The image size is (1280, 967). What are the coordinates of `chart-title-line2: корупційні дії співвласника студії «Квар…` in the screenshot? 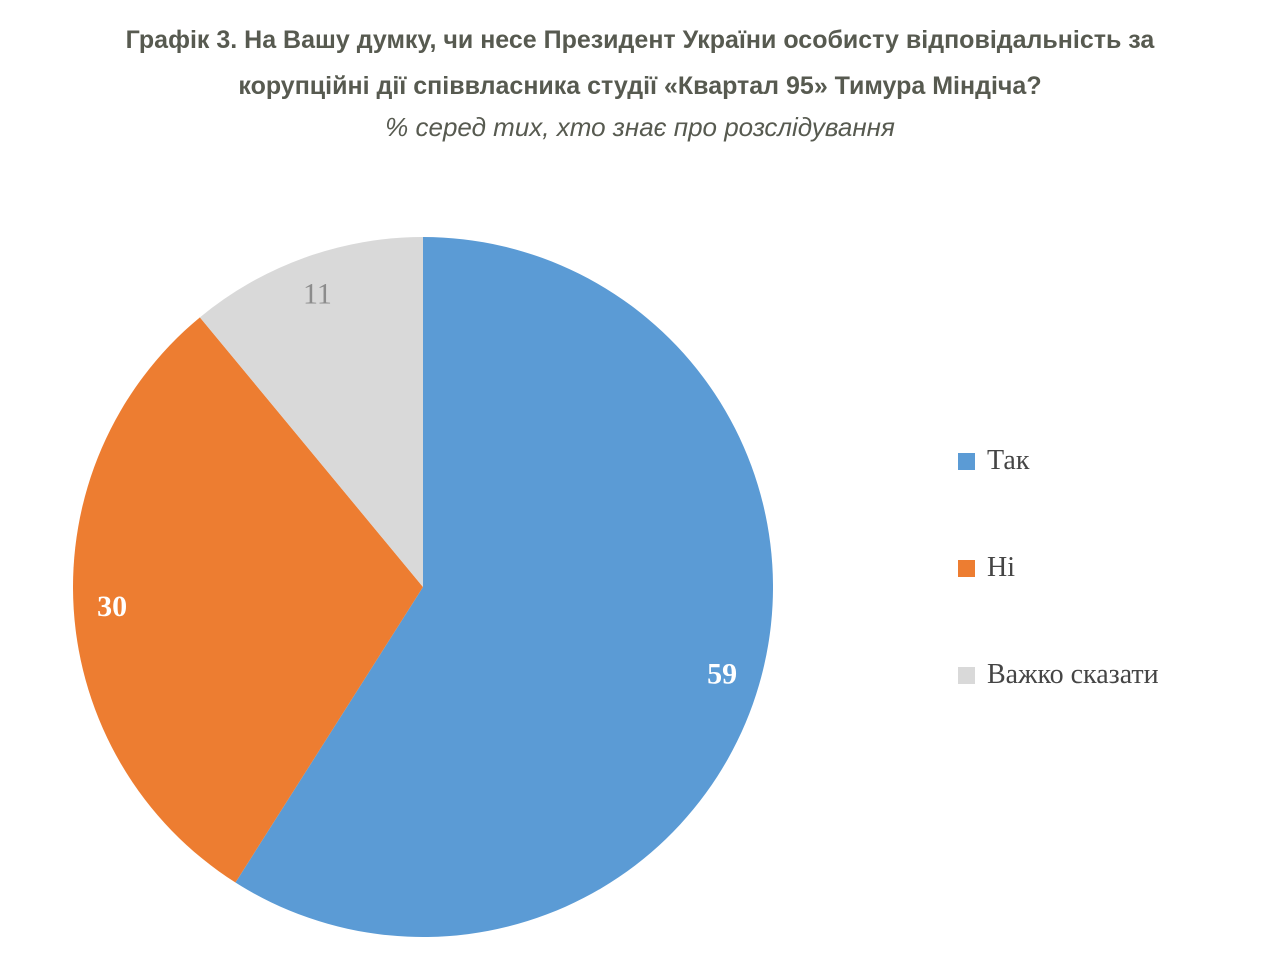 It's located at (640, 86).